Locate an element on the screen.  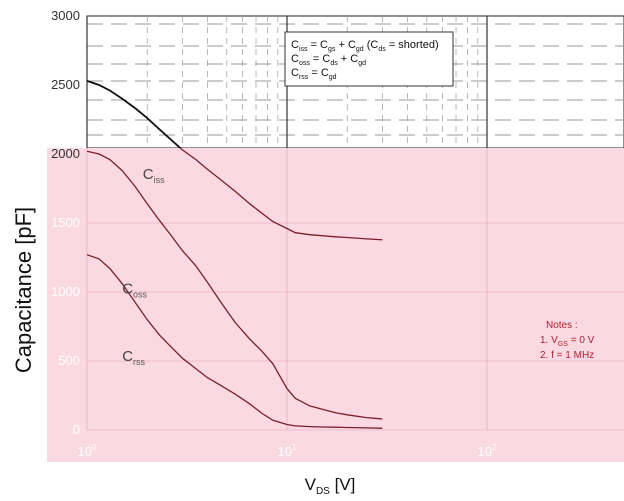
legend-sub-2-1: rss is located at coordinates (304, 77).